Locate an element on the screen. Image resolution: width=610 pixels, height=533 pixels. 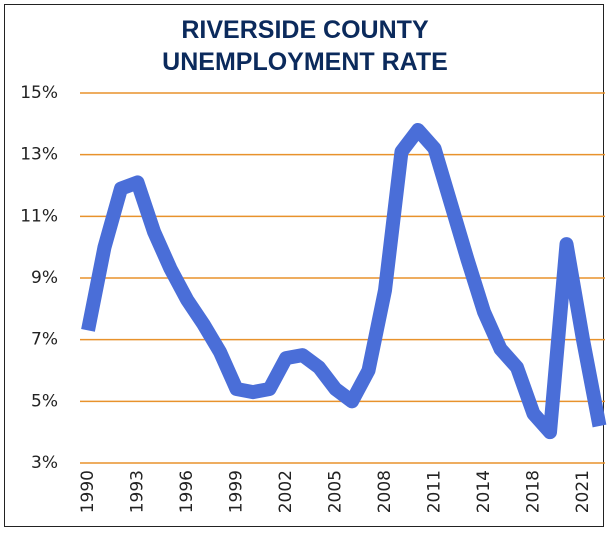
x-tick-label: 2008 is located at coordinates (385, 491).